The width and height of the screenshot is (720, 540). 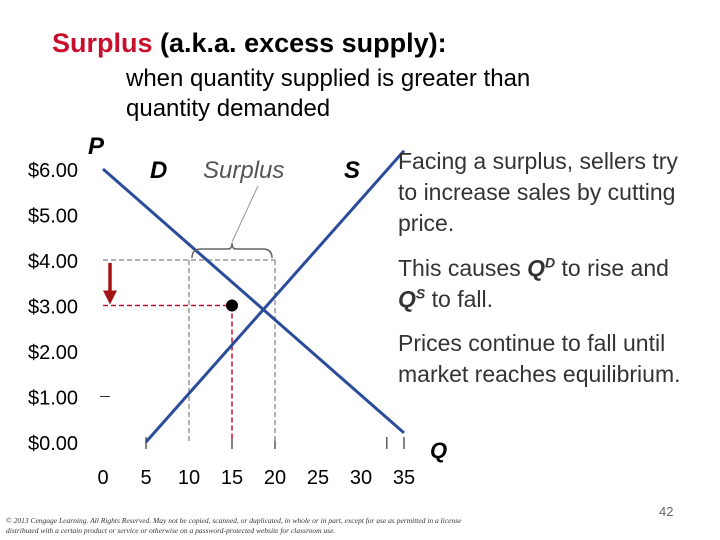 I want to click on side-text-causes-mid: to rise and, so click(x=612, y=268).